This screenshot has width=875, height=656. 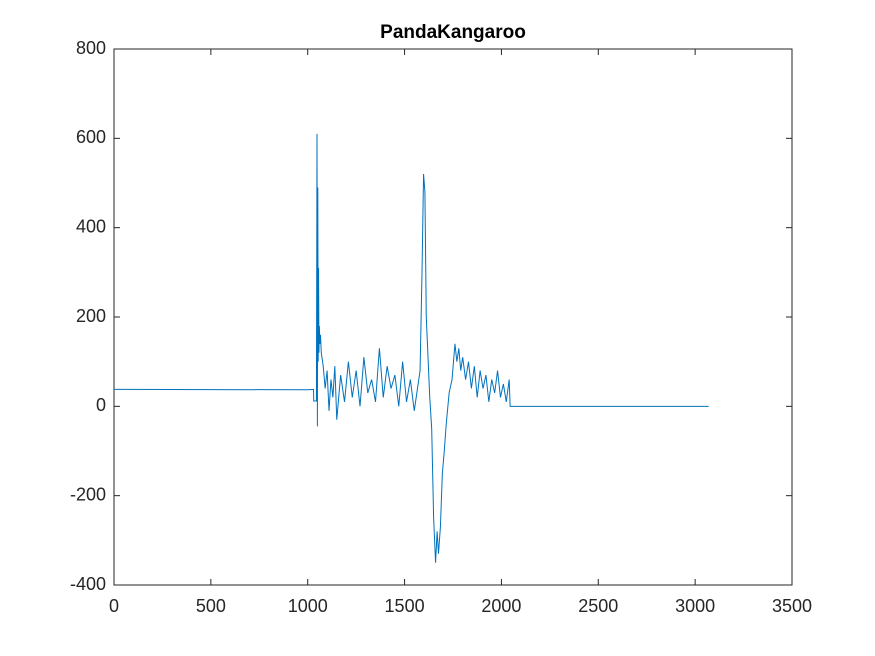 What do you see at coordinates (114, 606) in the screenshot?
I see `x-tick-label: 0` at bounding box center [114, 606].